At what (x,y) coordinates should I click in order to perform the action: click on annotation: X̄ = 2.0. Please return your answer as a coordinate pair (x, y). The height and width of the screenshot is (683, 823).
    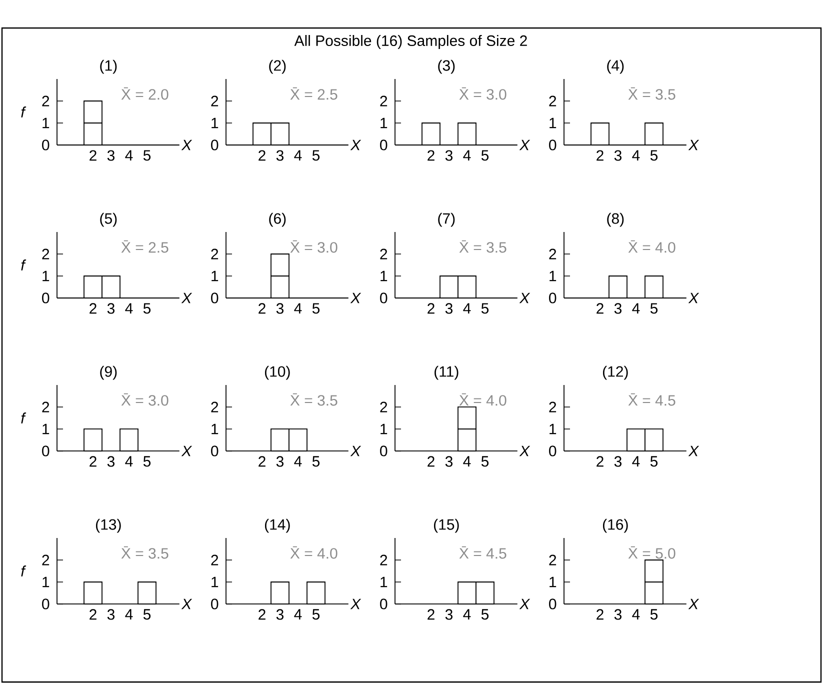
    Looking at the image, I should click on (144, 93).